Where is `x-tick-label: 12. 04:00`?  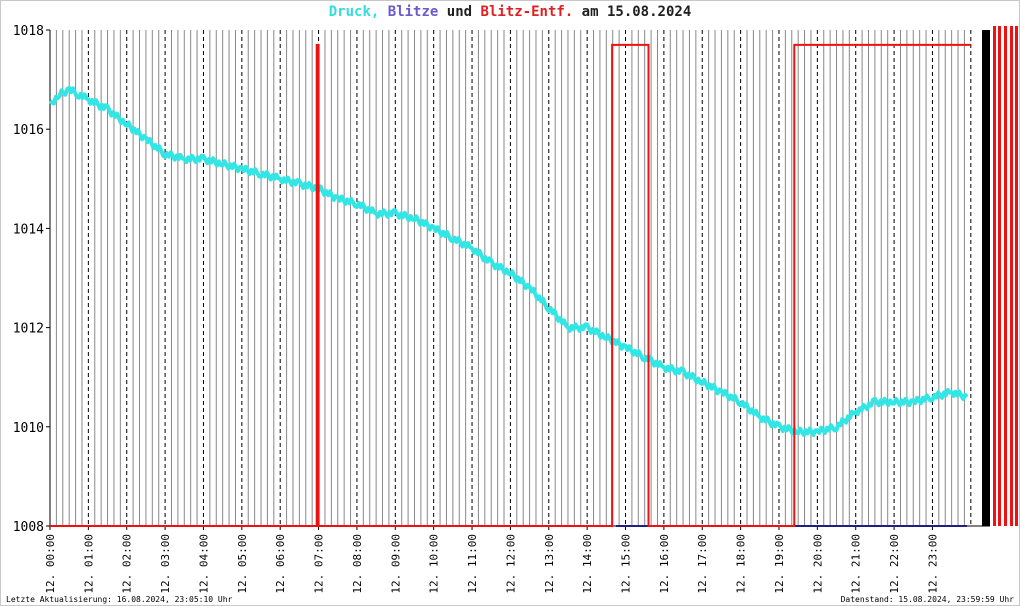
x-tick-label: 12. 04:00 is located at coordinates (203, 564).